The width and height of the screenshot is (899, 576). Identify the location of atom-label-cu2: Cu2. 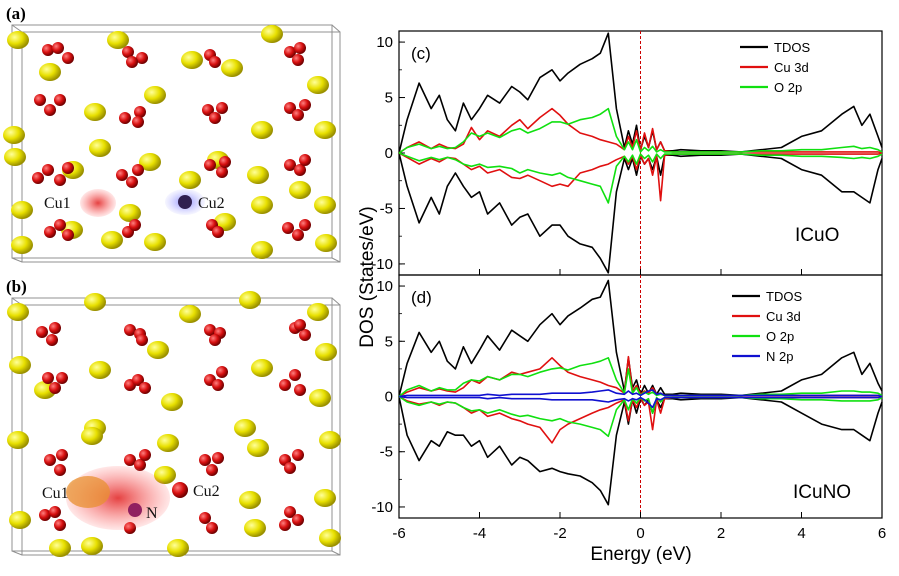
(211, 203).